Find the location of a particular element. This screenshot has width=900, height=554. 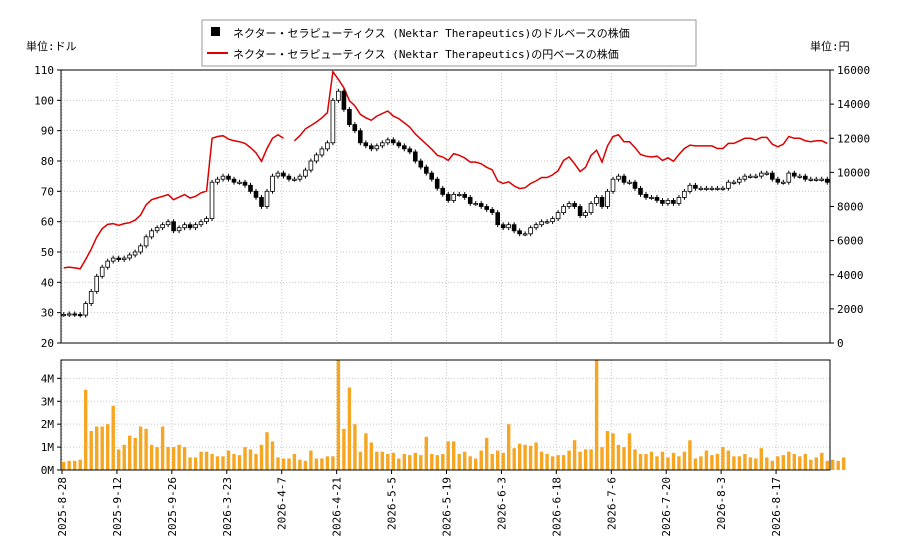

x-tick-label: 2026-7-6 is located at coordinates (611, 503).